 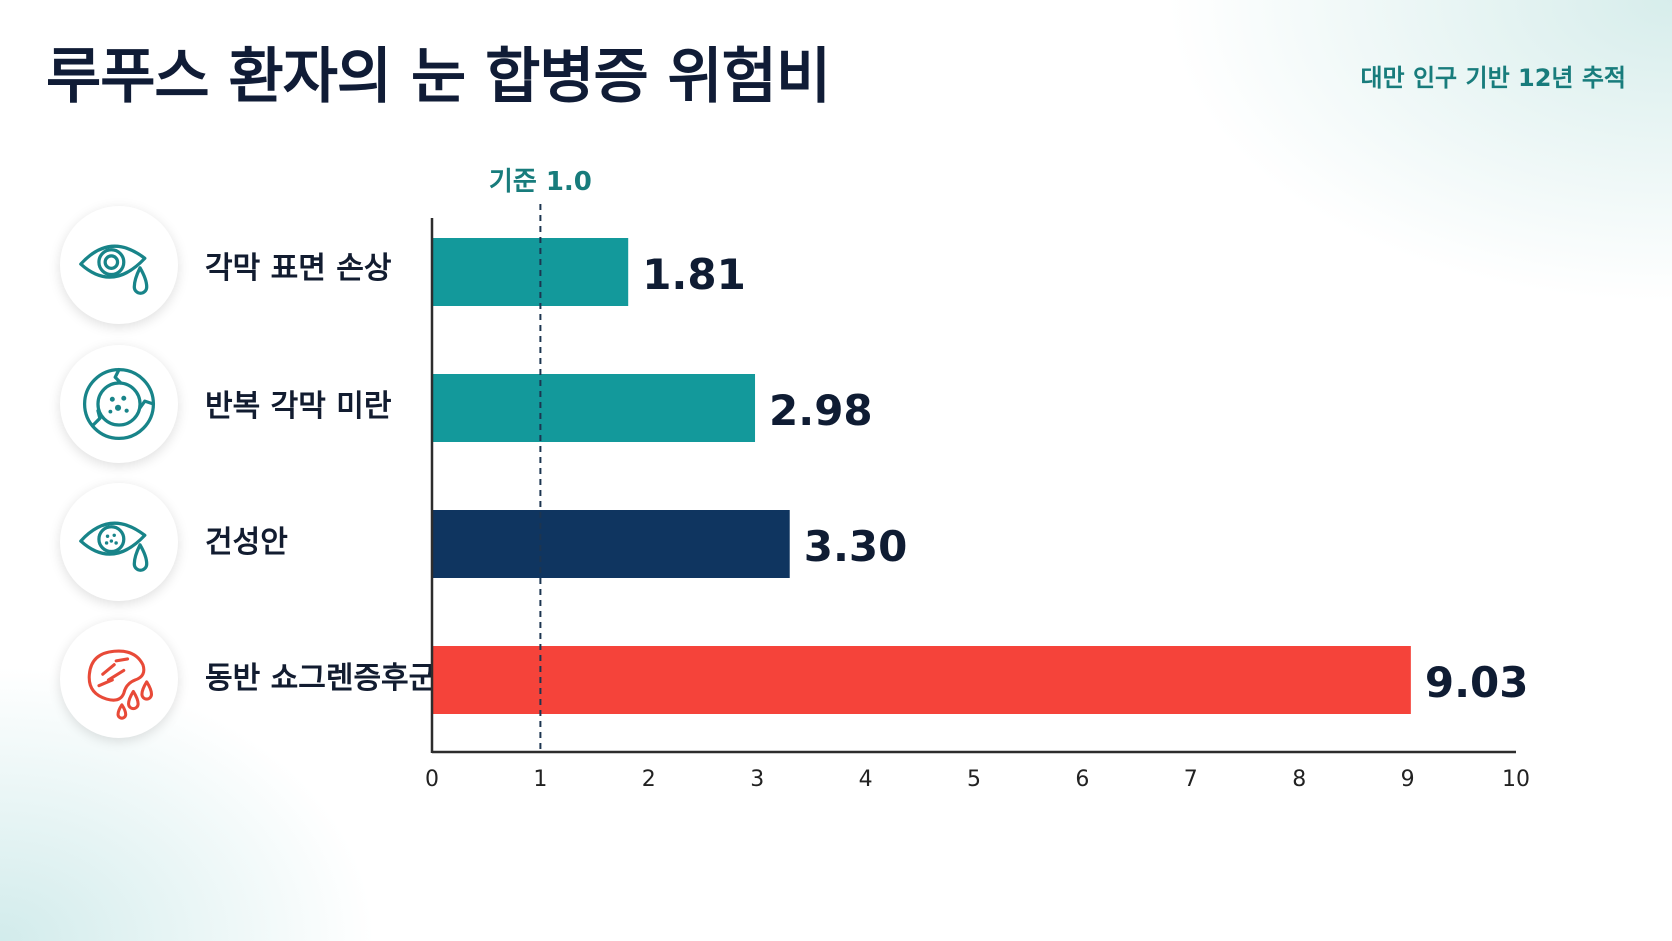 I want to click on x-tick-label-0: 0, so click(x=432, y=779).